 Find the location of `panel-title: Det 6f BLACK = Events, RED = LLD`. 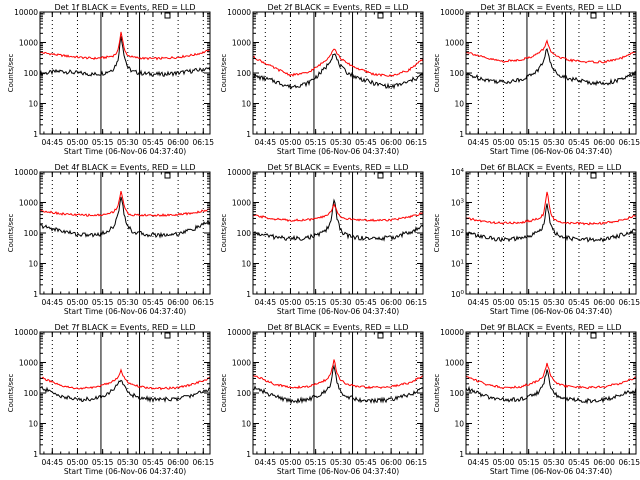

panel-title: Det 6f BLACK = Events, RED = LLD is located at coordinates (550, 167).